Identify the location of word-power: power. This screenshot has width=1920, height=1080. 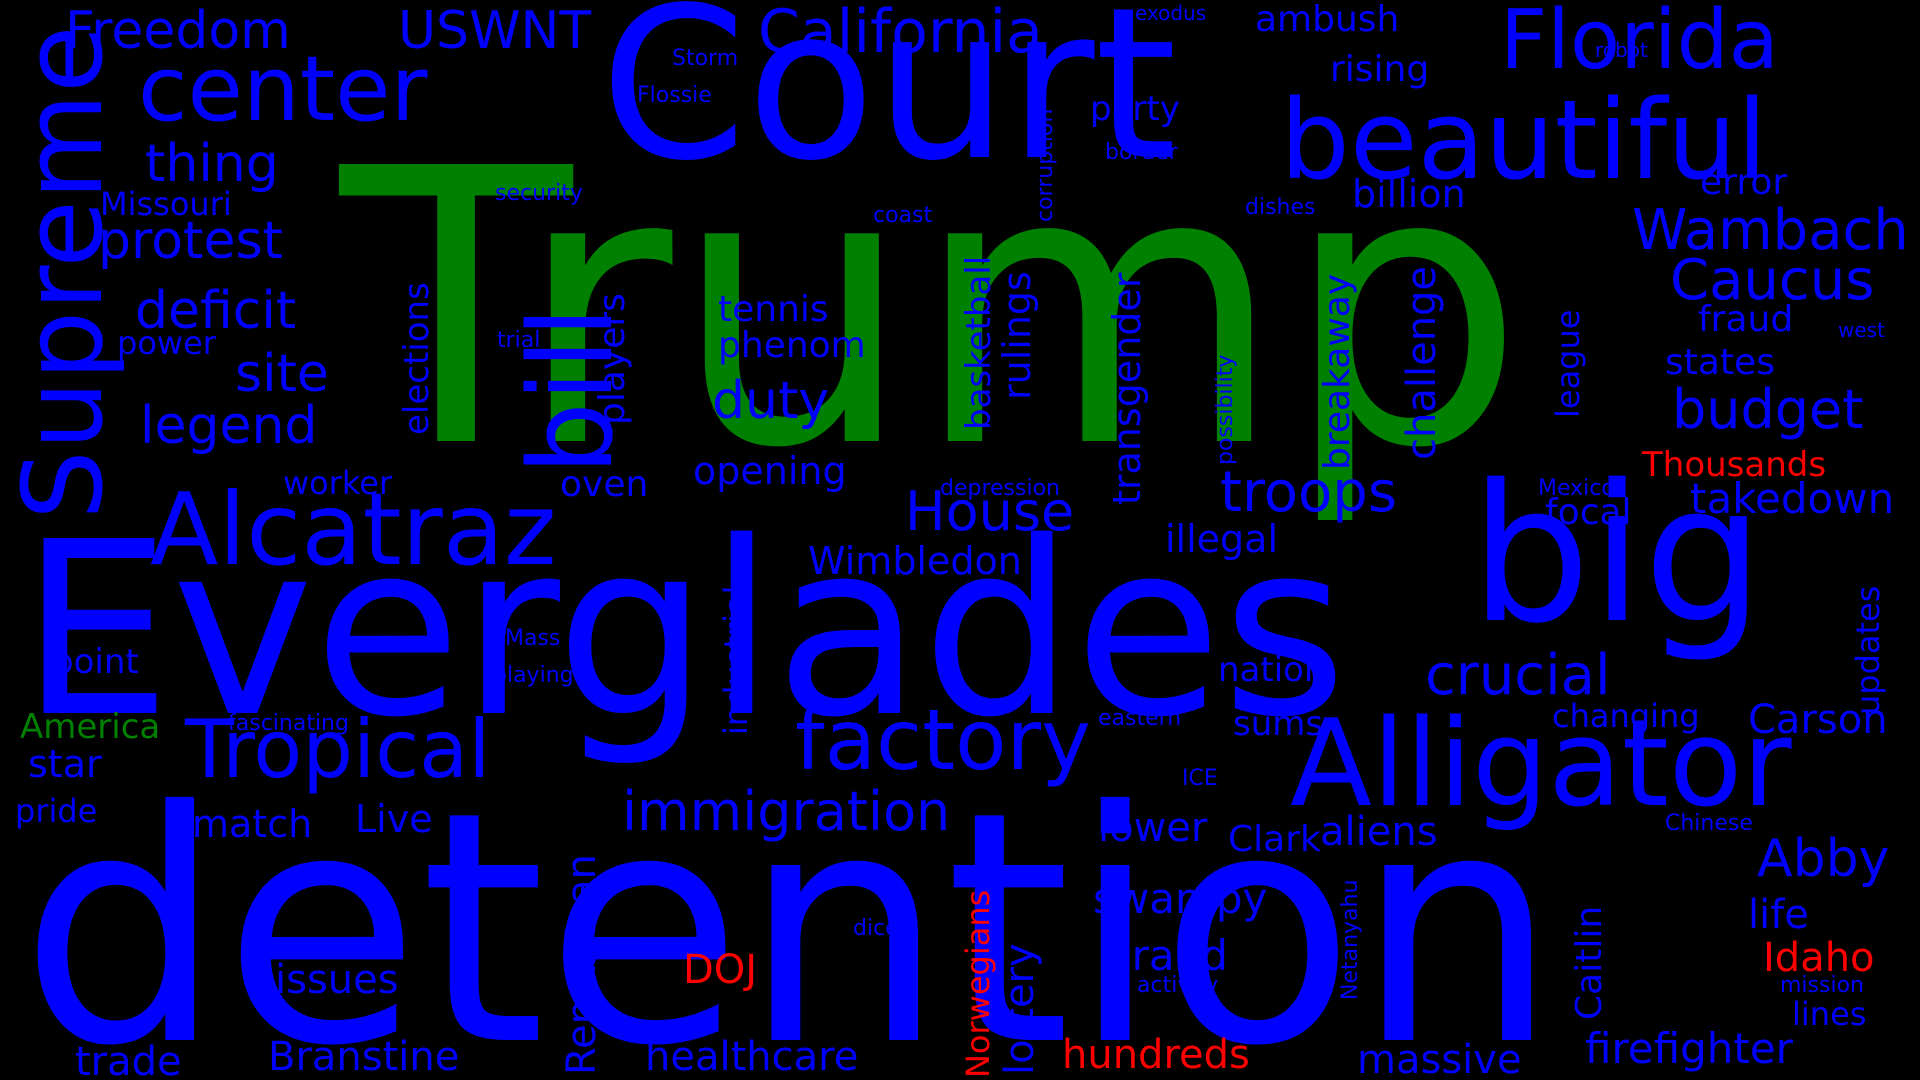
(166, 343).